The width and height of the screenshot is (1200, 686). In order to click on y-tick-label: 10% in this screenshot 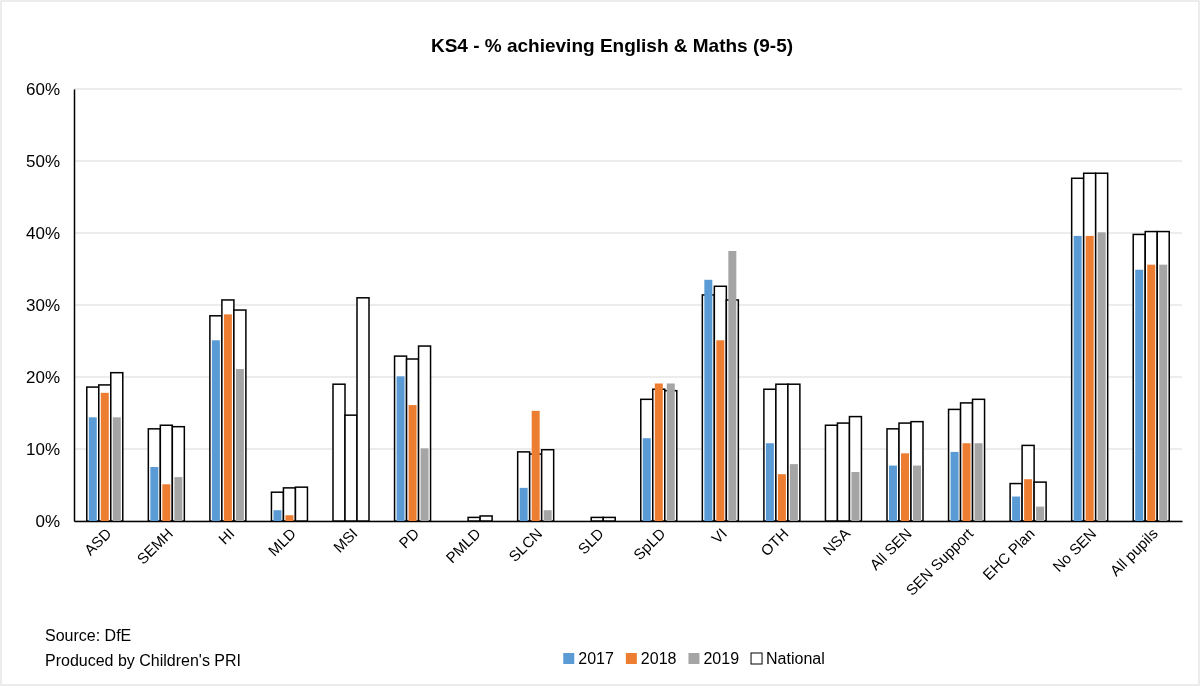, I will do `click(42, 449)`.